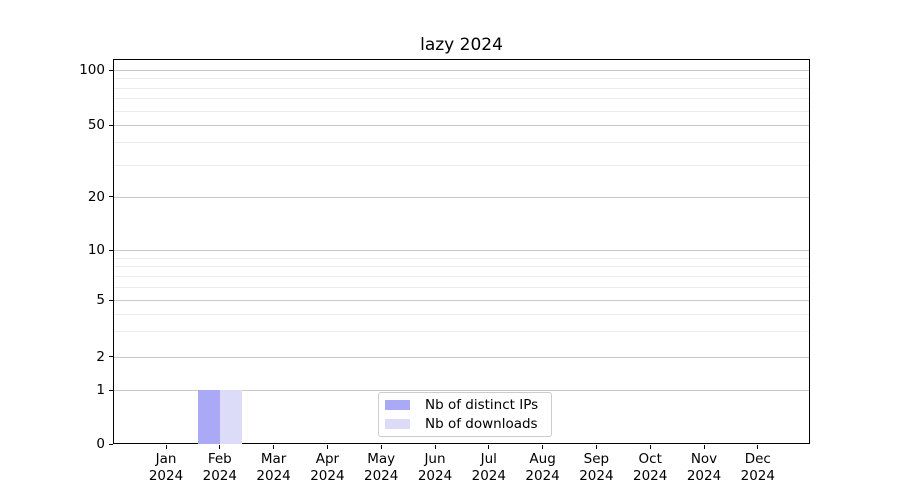 The image size is (900, 500). I want to click on x-tick-label: Jul 2024, so click(488, 467).